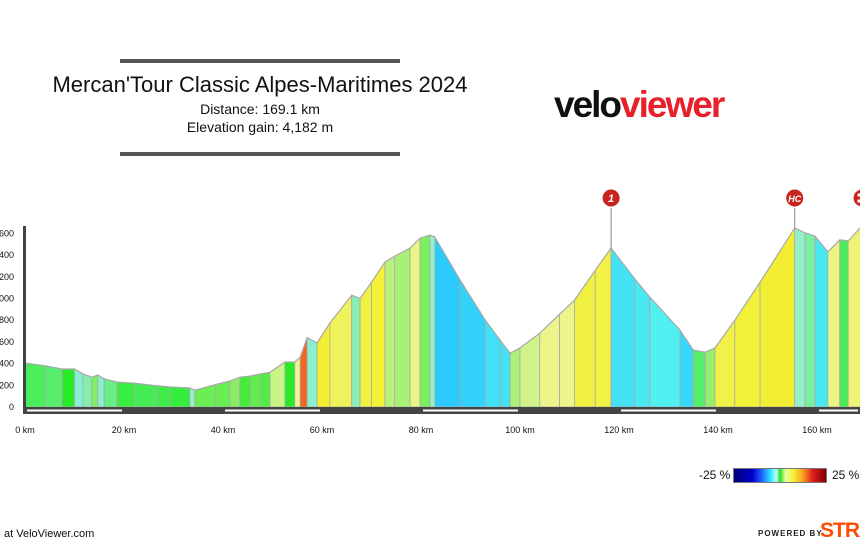 The width and height of the screenshot is (860, 546). Describe the element at coordinates (780, 475) in the screenshot. I see `gradient-color-legend` at that location.